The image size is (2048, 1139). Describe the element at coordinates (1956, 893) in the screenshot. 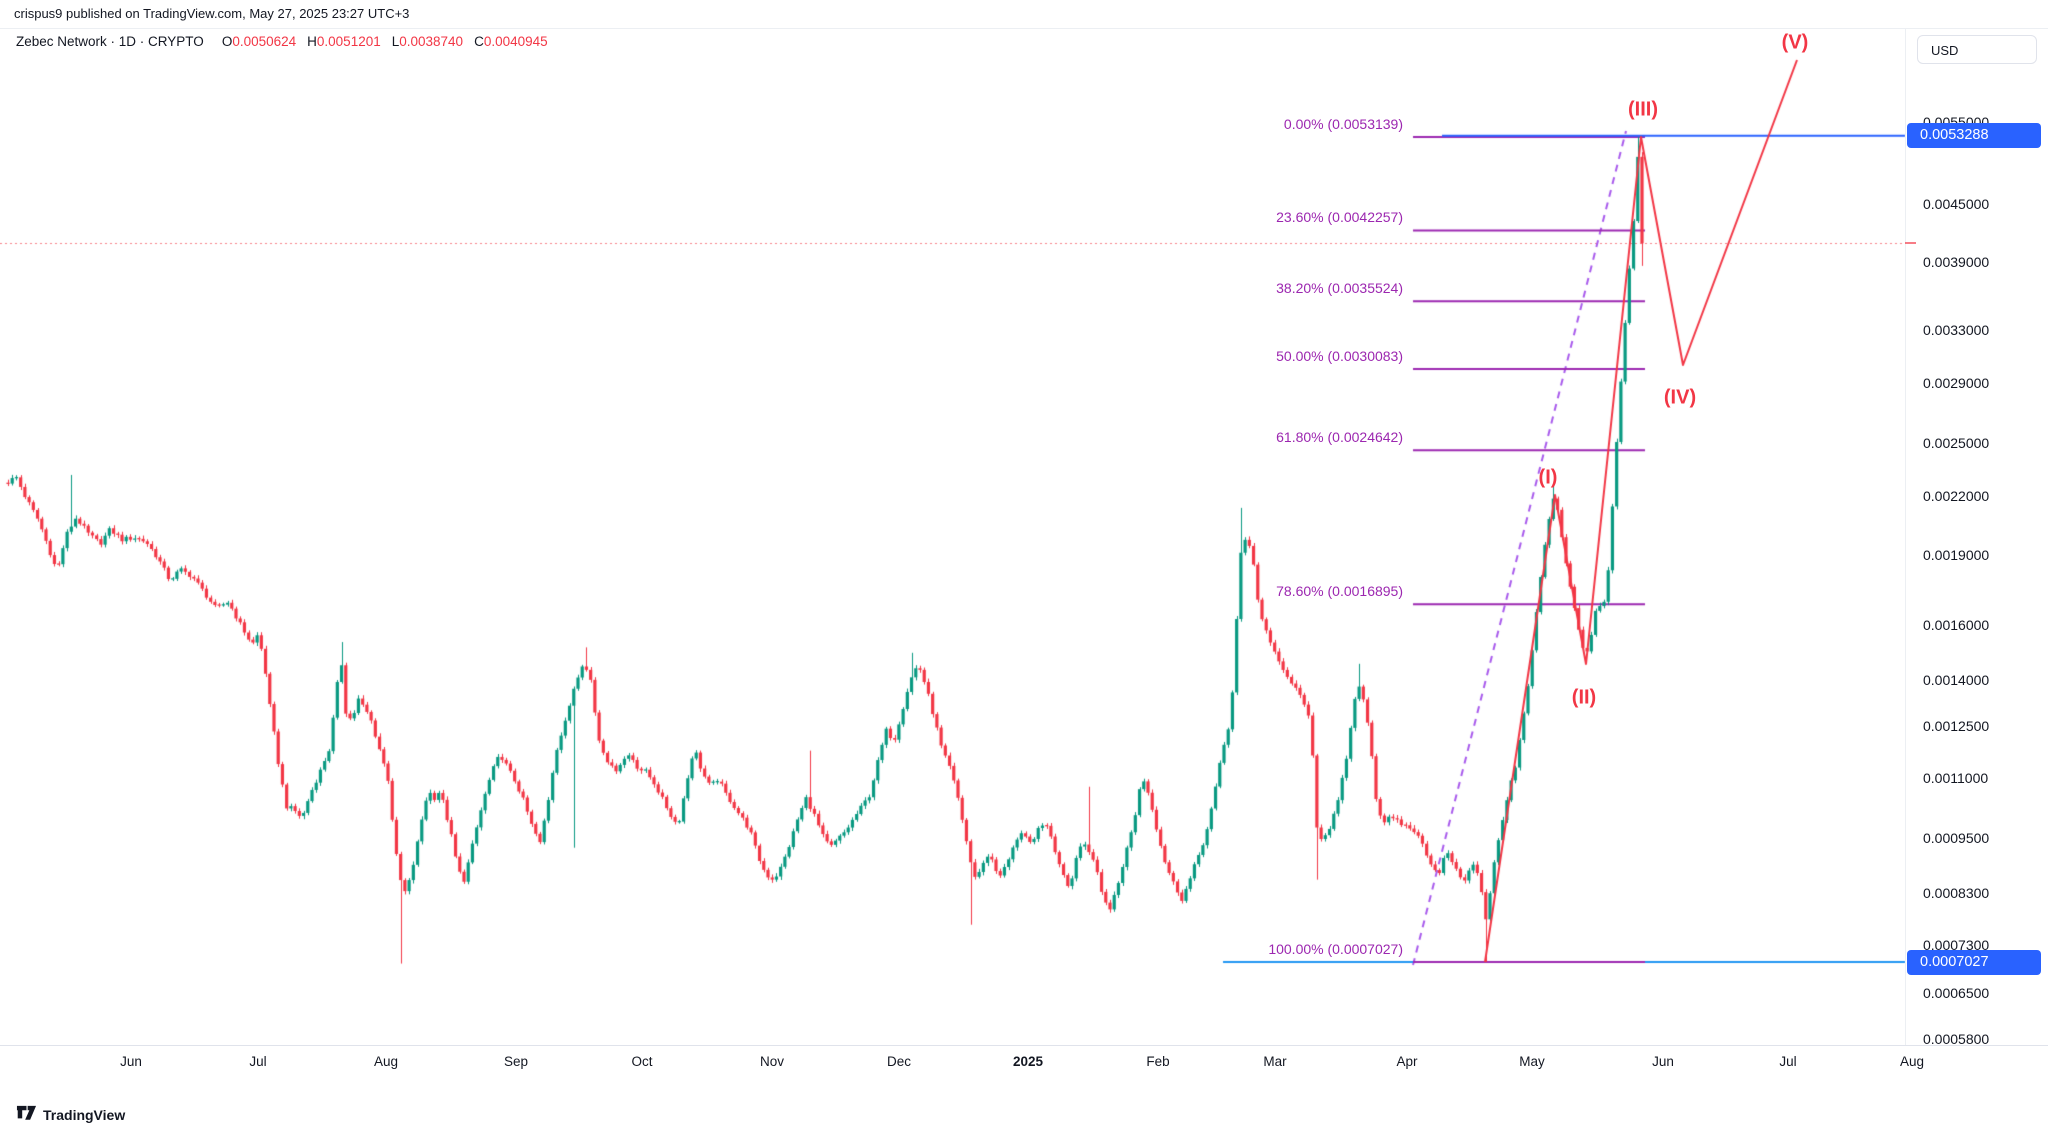

I see `price-axis-tick: 0.0008300` at that location.